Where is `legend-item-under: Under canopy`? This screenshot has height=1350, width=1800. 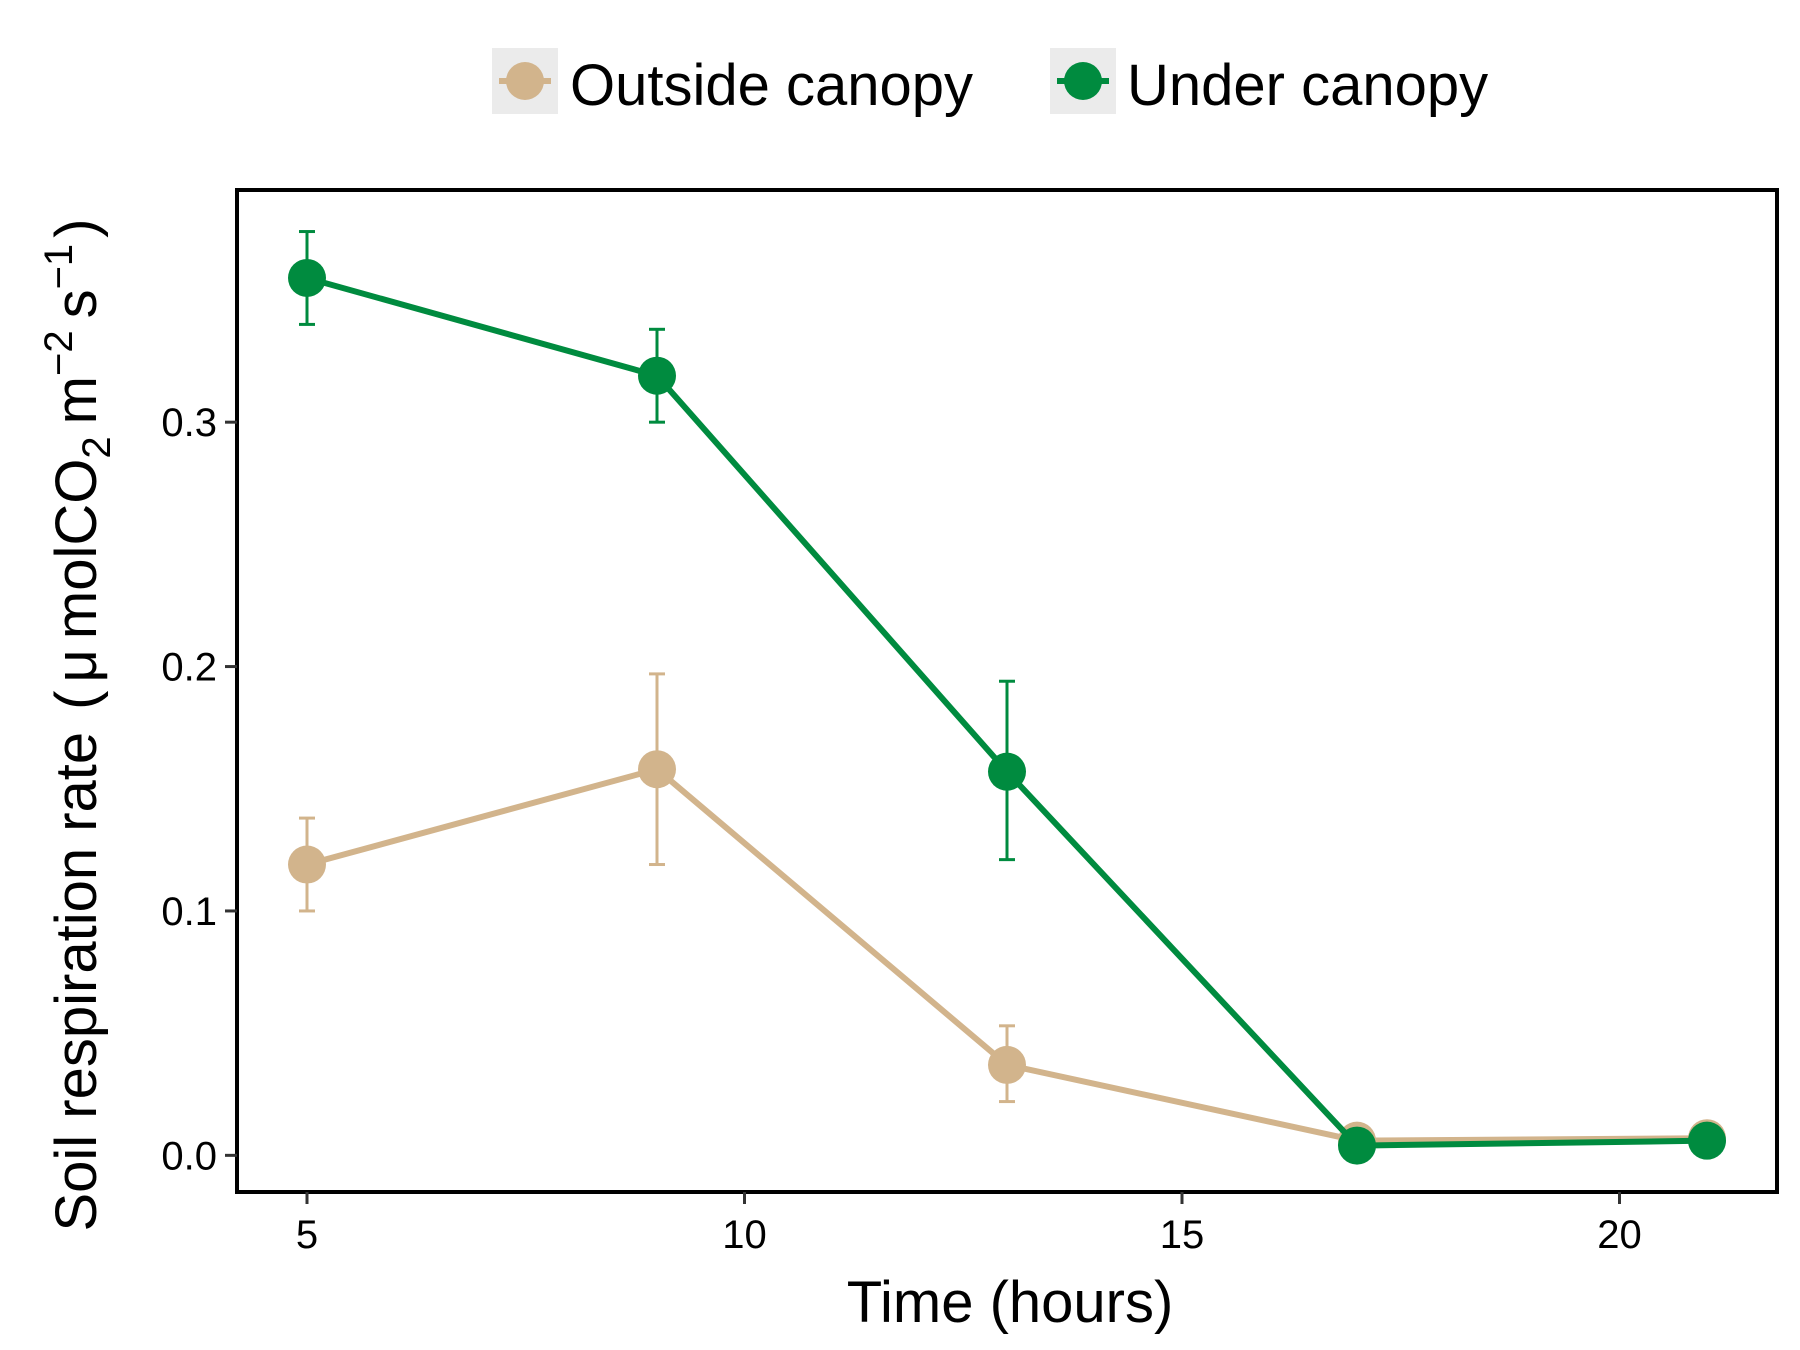 legend-item-under: Under canopy is located at coordinates (1269, 83).